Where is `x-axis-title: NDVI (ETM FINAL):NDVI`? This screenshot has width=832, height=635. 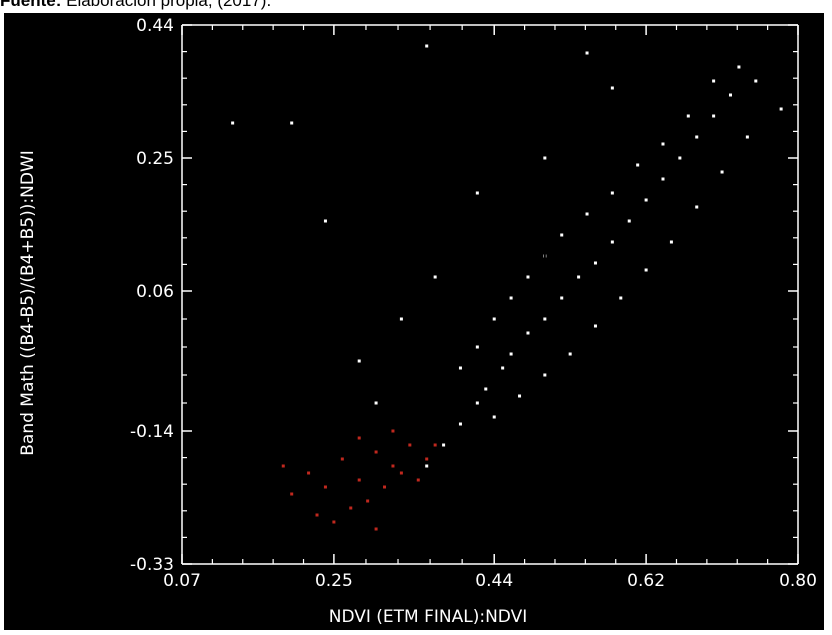
x-axis-title: NDVI (ETM FINAL):NDVI is located at coordinates (428, 617).